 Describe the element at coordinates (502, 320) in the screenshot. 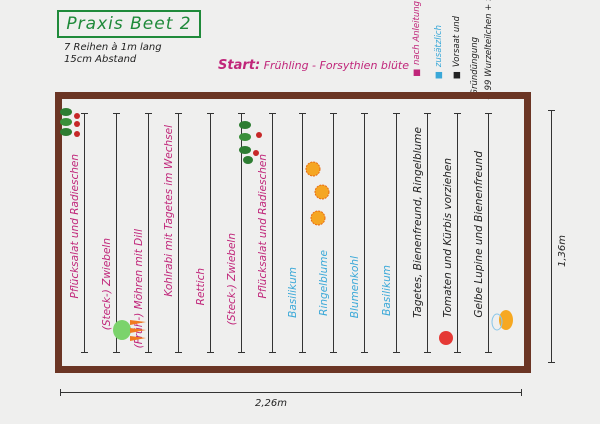

I see `bee-icon` at that location.